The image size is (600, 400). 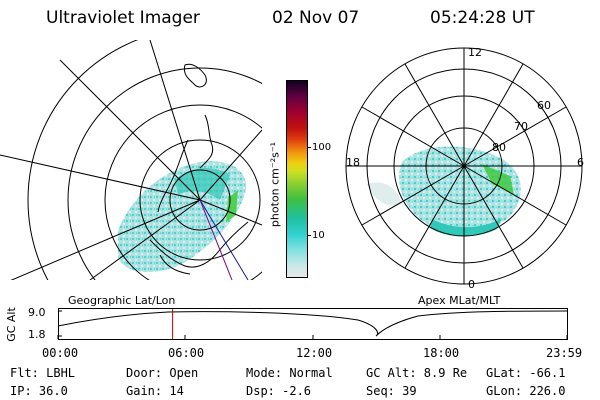 I want to click on mlat-label-60: 60, so click(x=544, y=105).